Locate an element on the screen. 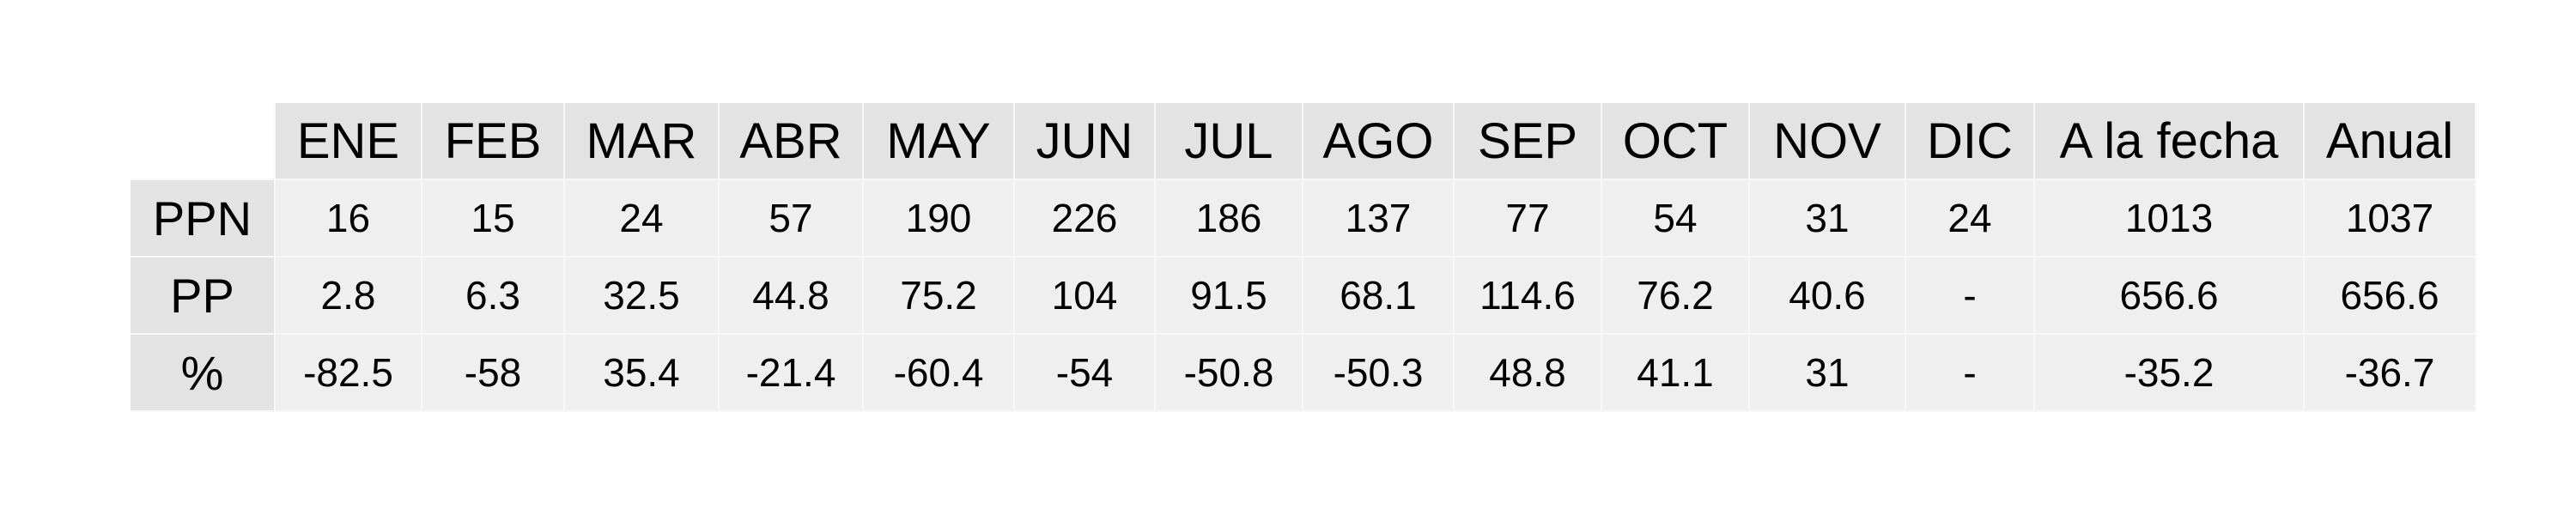 The width and height of the screenshot is (2576, 515). column-header: NOV is located at coordinates (1828, 141).